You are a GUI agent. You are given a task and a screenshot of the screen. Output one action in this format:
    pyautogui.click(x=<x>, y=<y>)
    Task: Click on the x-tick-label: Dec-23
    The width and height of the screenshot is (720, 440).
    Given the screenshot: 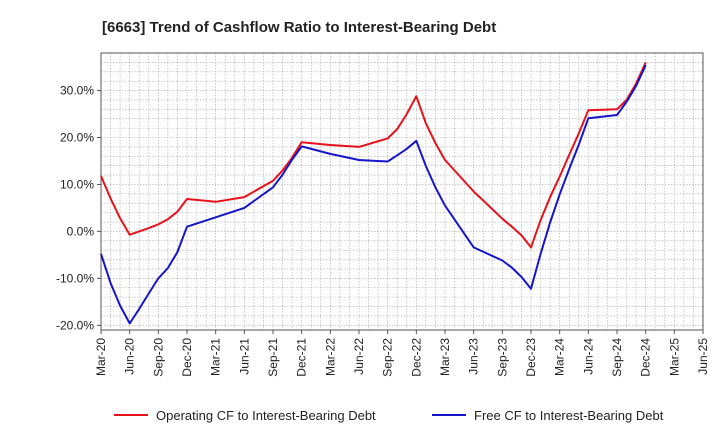 What is the action you would take?
    pyautogui.click(x=531, y=357)
    